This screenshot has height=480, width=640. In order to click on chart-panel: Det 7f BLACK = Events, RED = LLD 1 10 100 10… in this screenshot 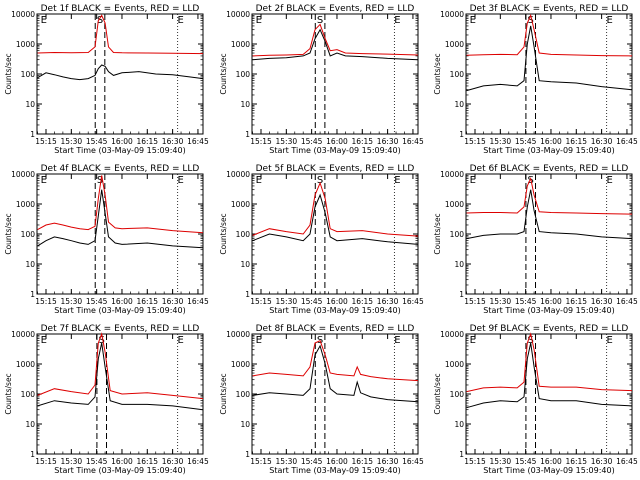, I will do `click(106, 399)`.